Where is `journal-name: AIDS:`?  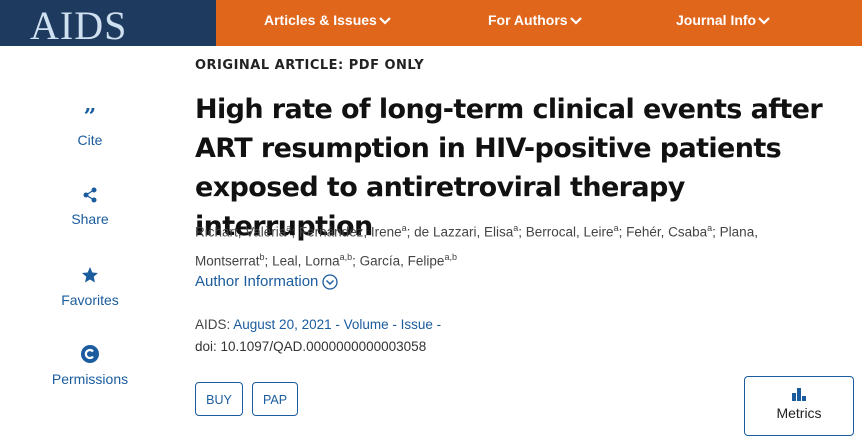
journal-name: AIDS: is located at coordinates (213, 324).